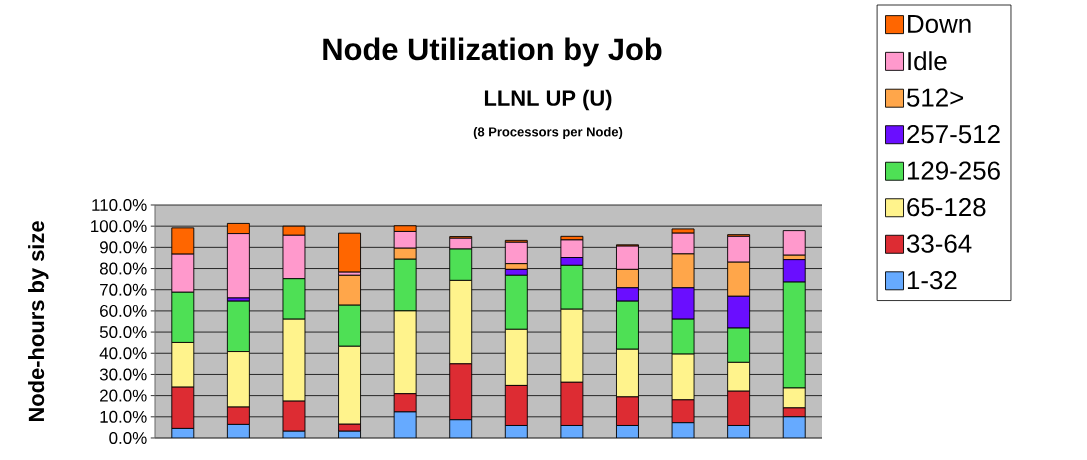 This screenshot has height=460, width=1087. I want to click on legend-label: 257-512, so click(953, 134).